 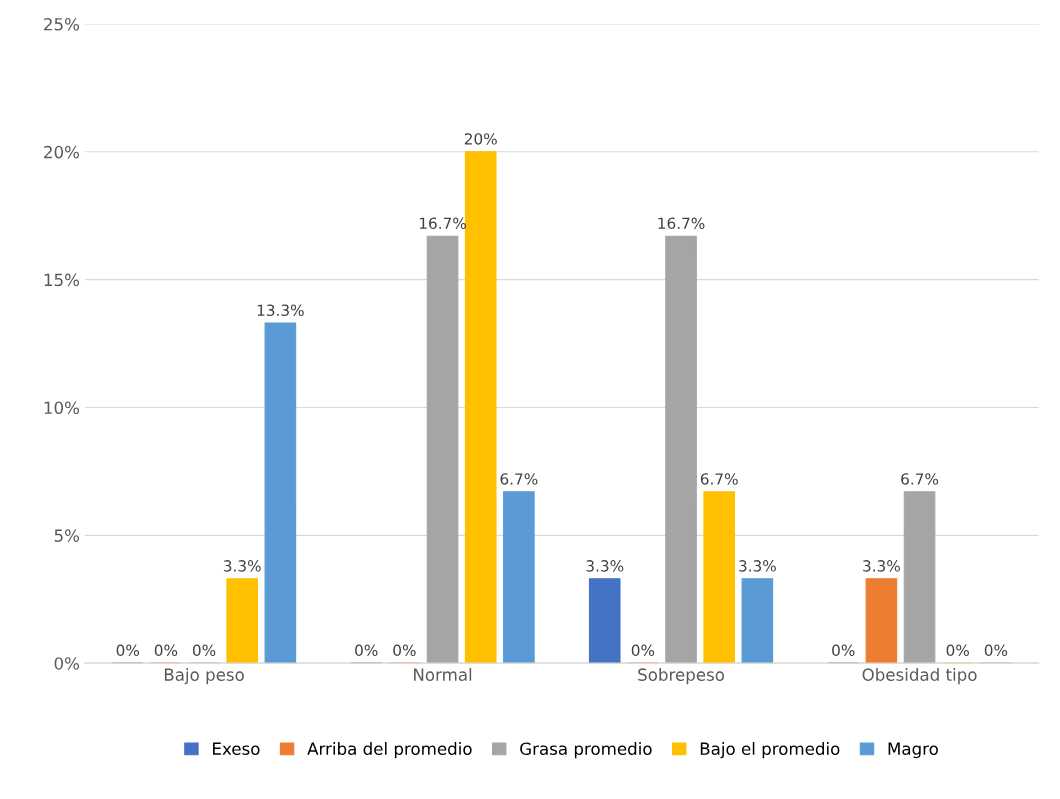 What do you see at coordinates (62, 280) in the screenshot?
I see `y-tick-label: 15%` at bounding box center [62, 280].